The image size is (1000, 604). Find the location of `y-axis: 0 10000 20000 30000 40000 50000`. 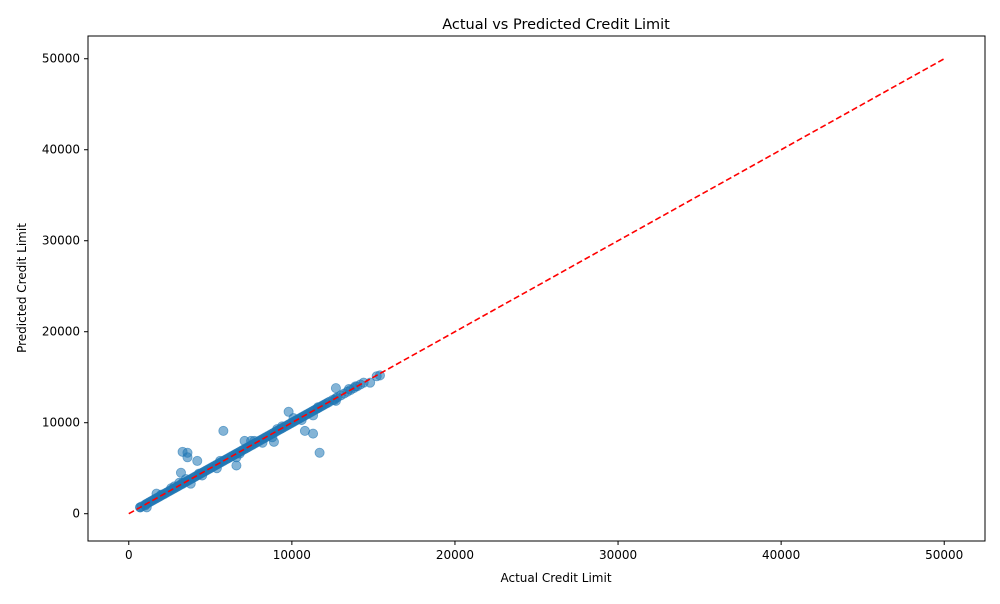

y-axis: 0 10000 20000 30000 40000 50000 is located at coordinates (65, 286).